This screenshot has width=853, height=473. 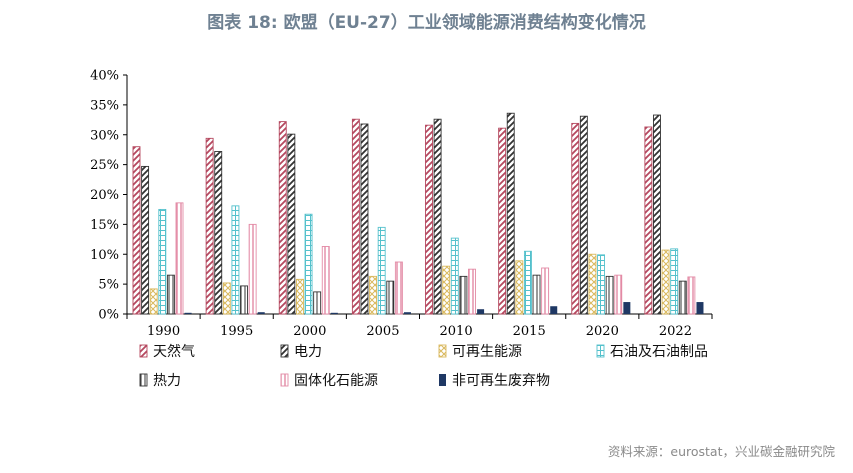 What do you see at coordinates (373, 295) in the screenshot?
I see `bar-renewables-2005` at bounding box center [373, 295].